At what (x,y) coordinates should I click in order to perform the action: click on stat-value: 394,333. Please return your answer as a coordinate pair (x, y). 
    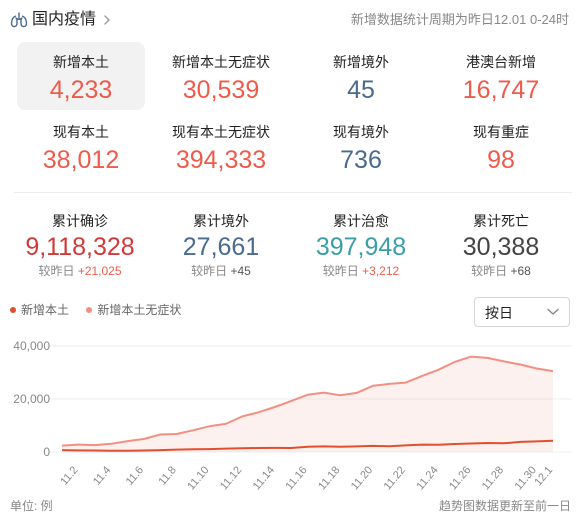
    Looking at the image, I should click on (221, 160).